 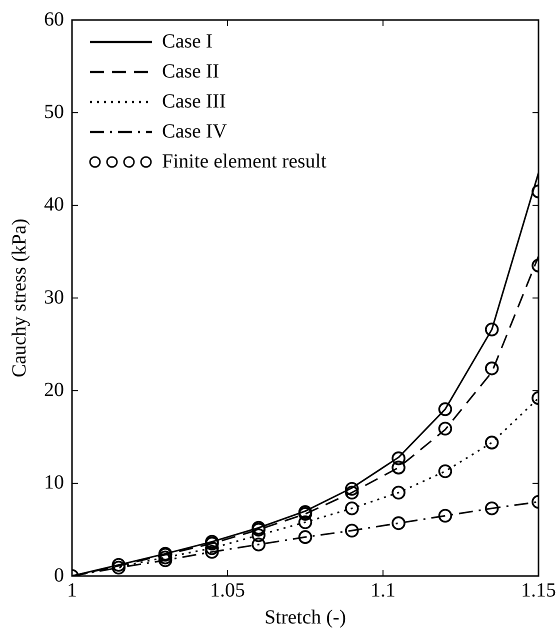 I want to click on x-axis-title: Stretch (-), so click(x=305, y=617).